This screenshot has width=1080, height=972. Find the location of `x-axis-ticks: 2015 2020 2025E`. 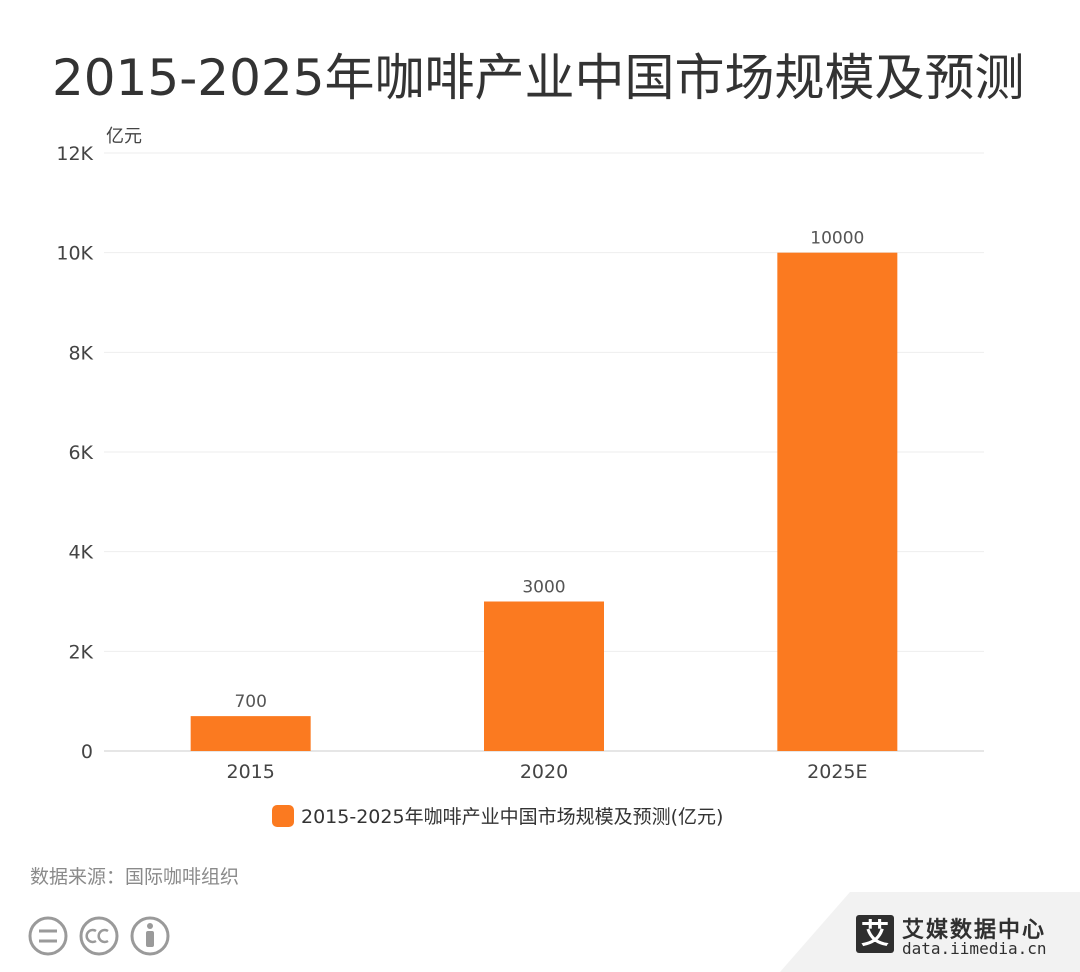

x-axis-ticks: 2015 2020 2025E is located at coordinates (546, 772).